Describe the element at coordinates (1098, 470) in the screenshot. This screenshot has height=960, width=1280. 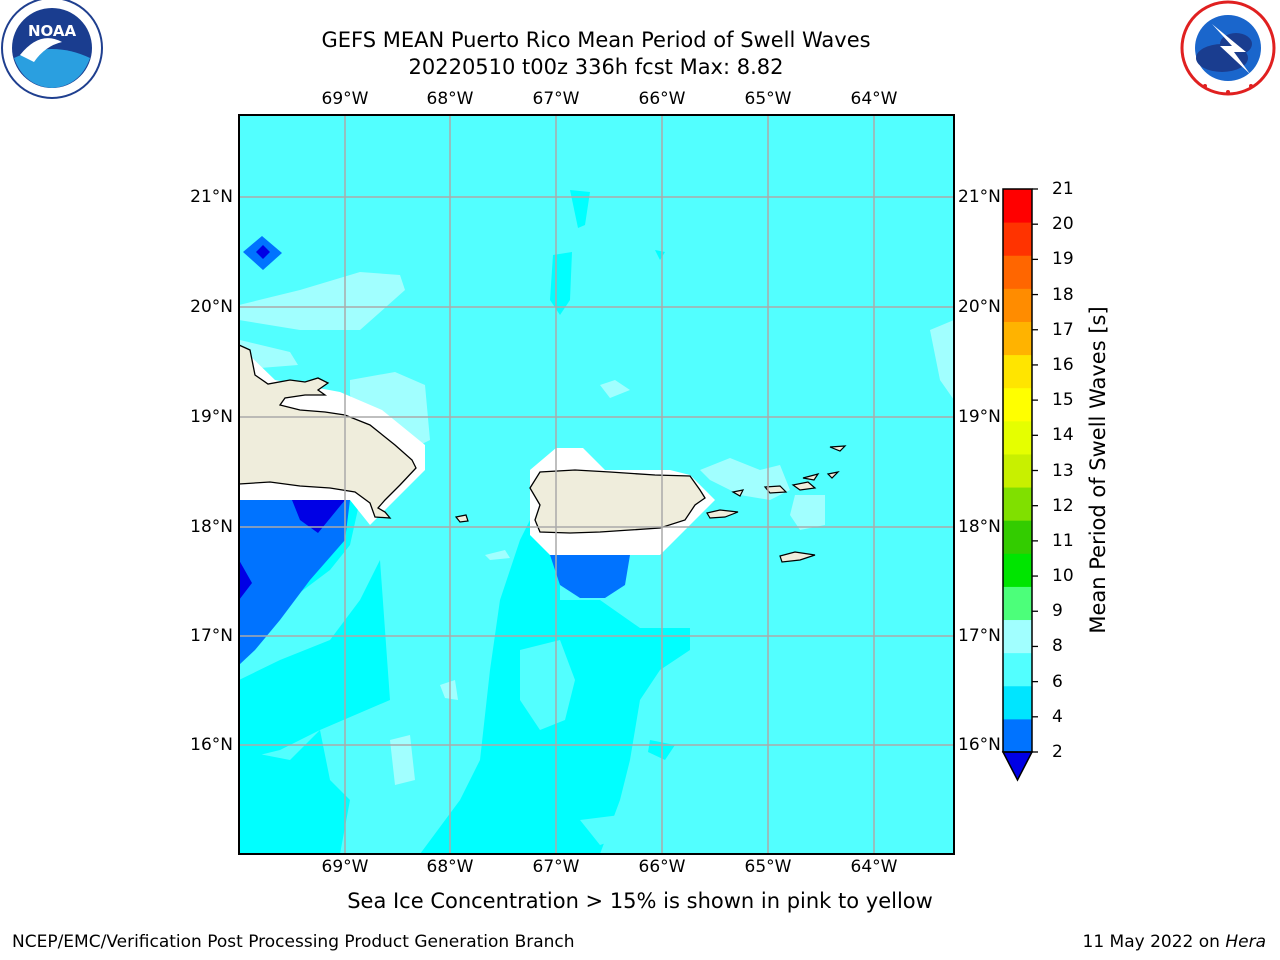
I see `colorbar-label: Mean Period of Swell Waves [s]` at that location.